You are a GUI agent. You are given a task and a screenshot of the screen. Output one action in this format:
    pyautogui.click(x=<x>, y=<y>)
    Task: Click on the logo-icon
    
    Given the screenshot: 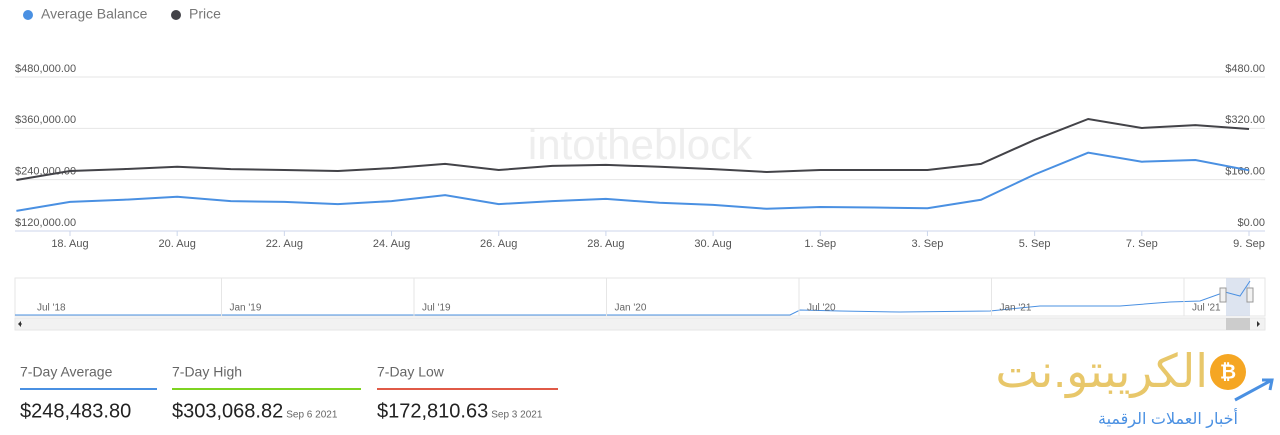 What is the action you would take?
    pyautogui.click(x=1228, y=372)
    